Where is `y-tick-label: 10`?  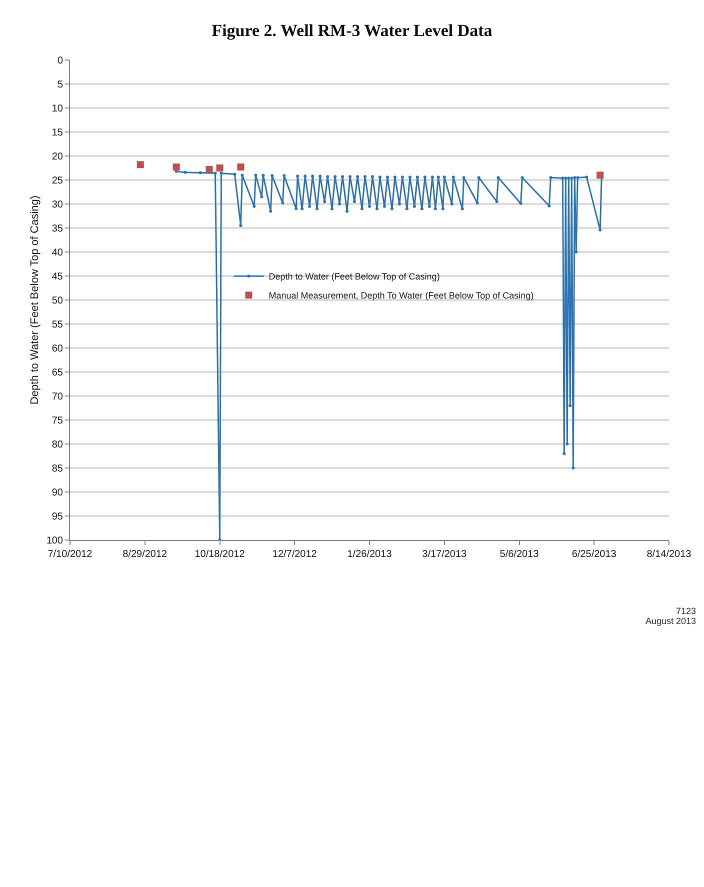
y-tick-label: 10 is located at coordinates (58, 109).